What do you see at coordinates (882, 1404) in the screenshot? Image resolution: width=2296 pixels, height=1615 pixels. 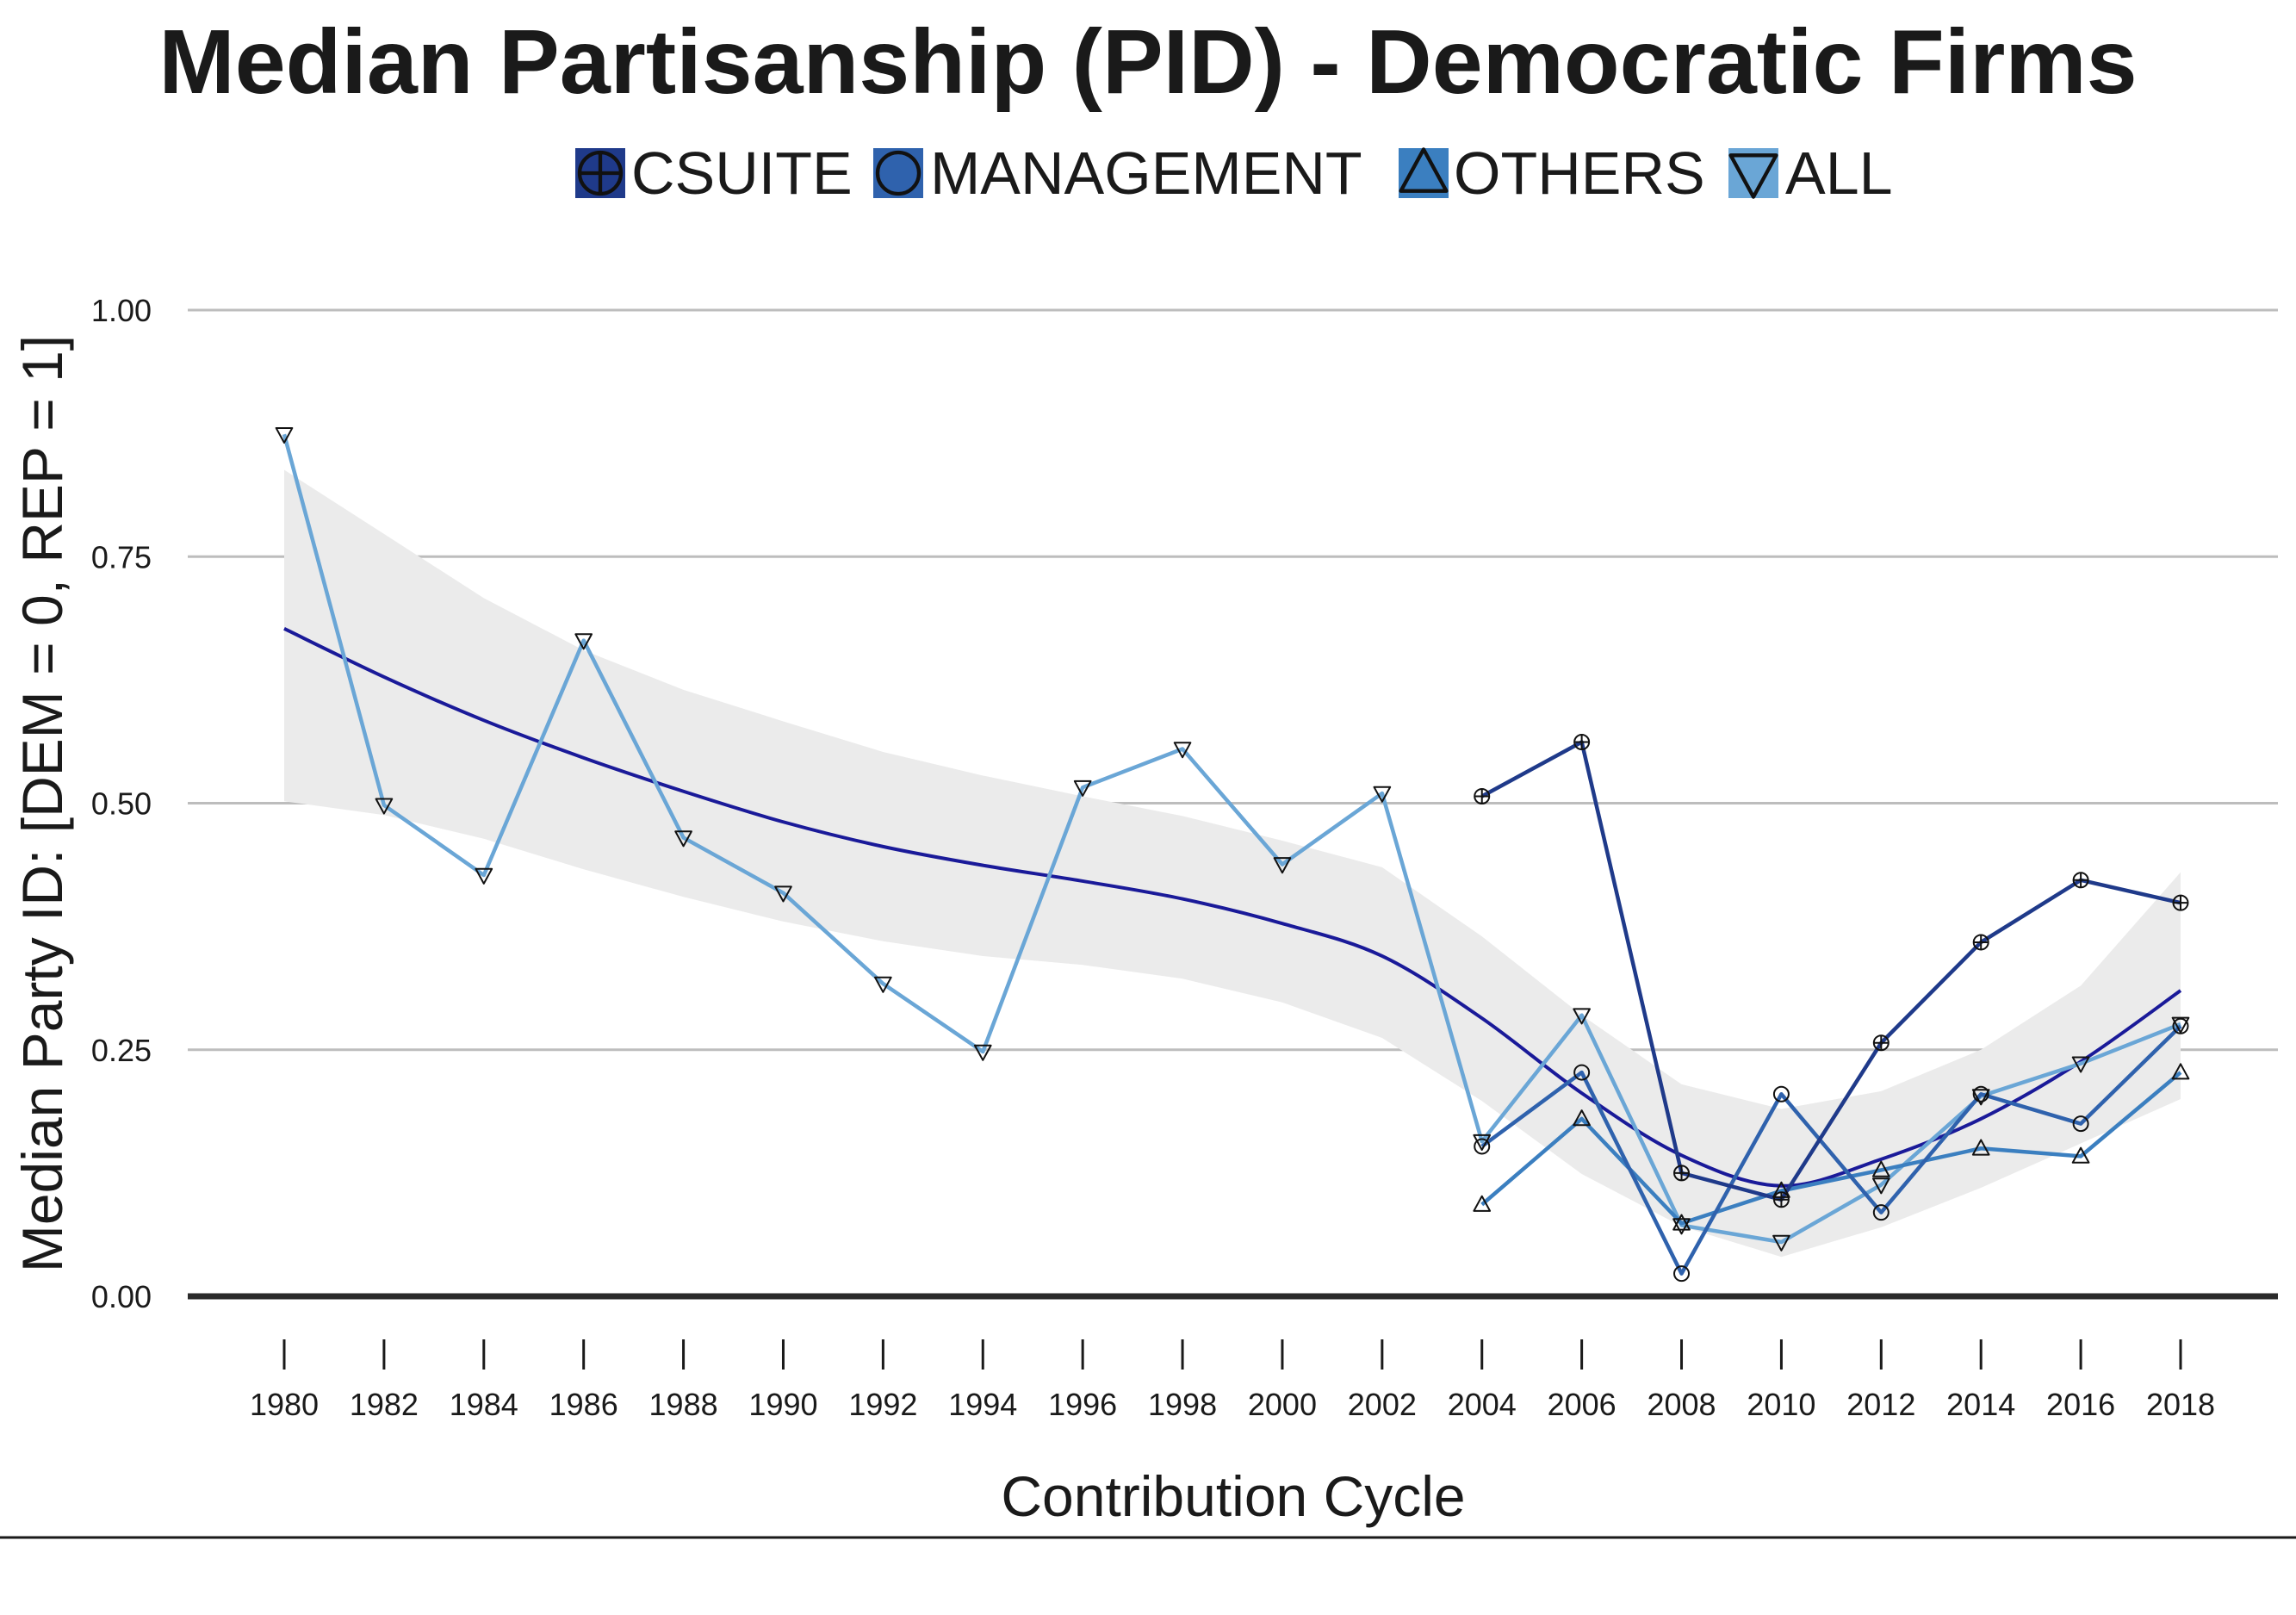 I see `x-tick-label: 1992` at bounding box center [882, 1404].